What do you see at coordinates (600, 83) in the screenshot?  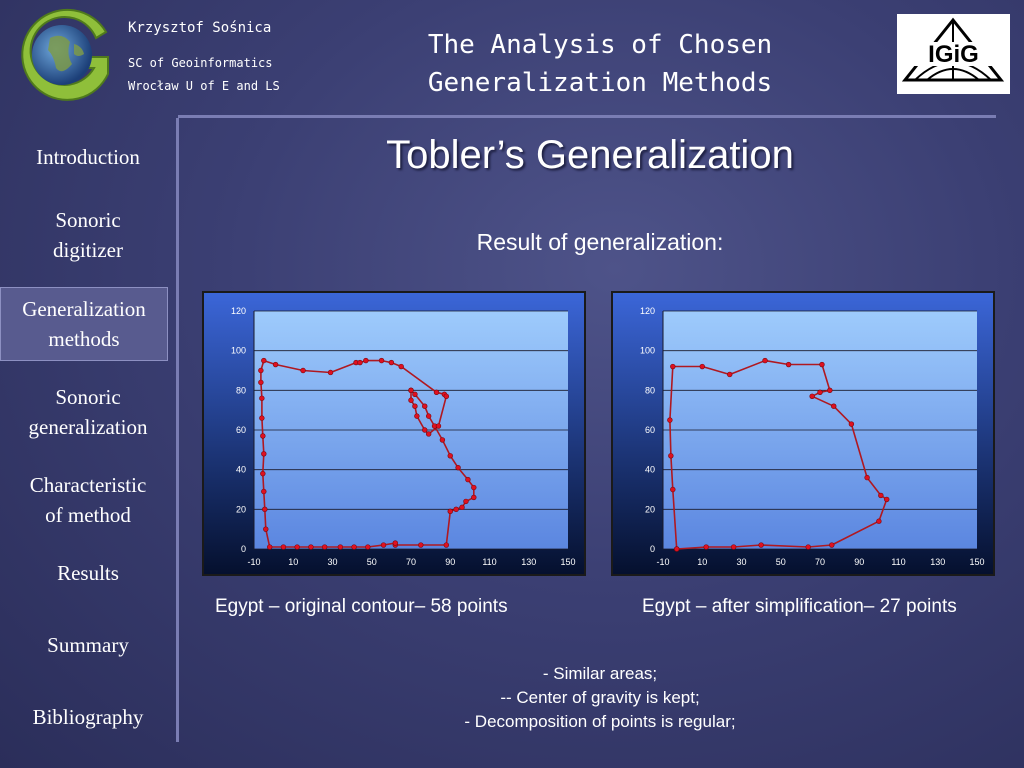 I see `presentation-title-line2: Generalization Methods` at bounding box center [600, 83].